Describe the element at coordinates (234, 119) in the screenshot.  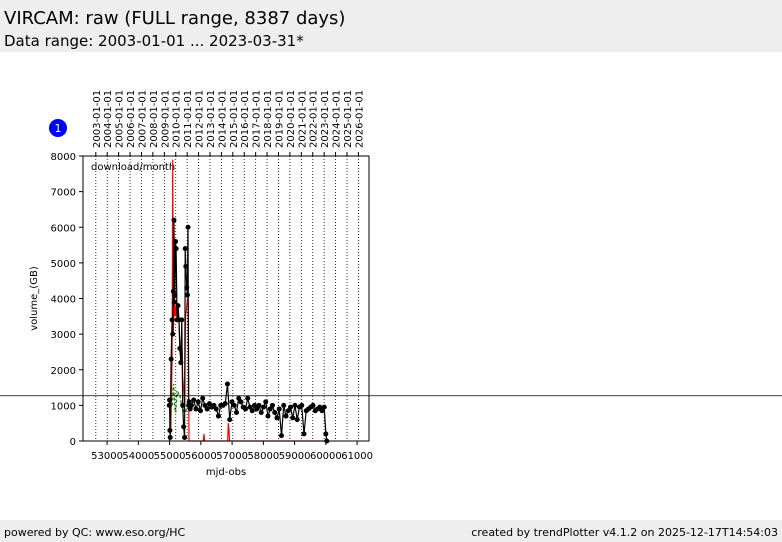
I see `top-tick-label: 2015-01-01` at that location.